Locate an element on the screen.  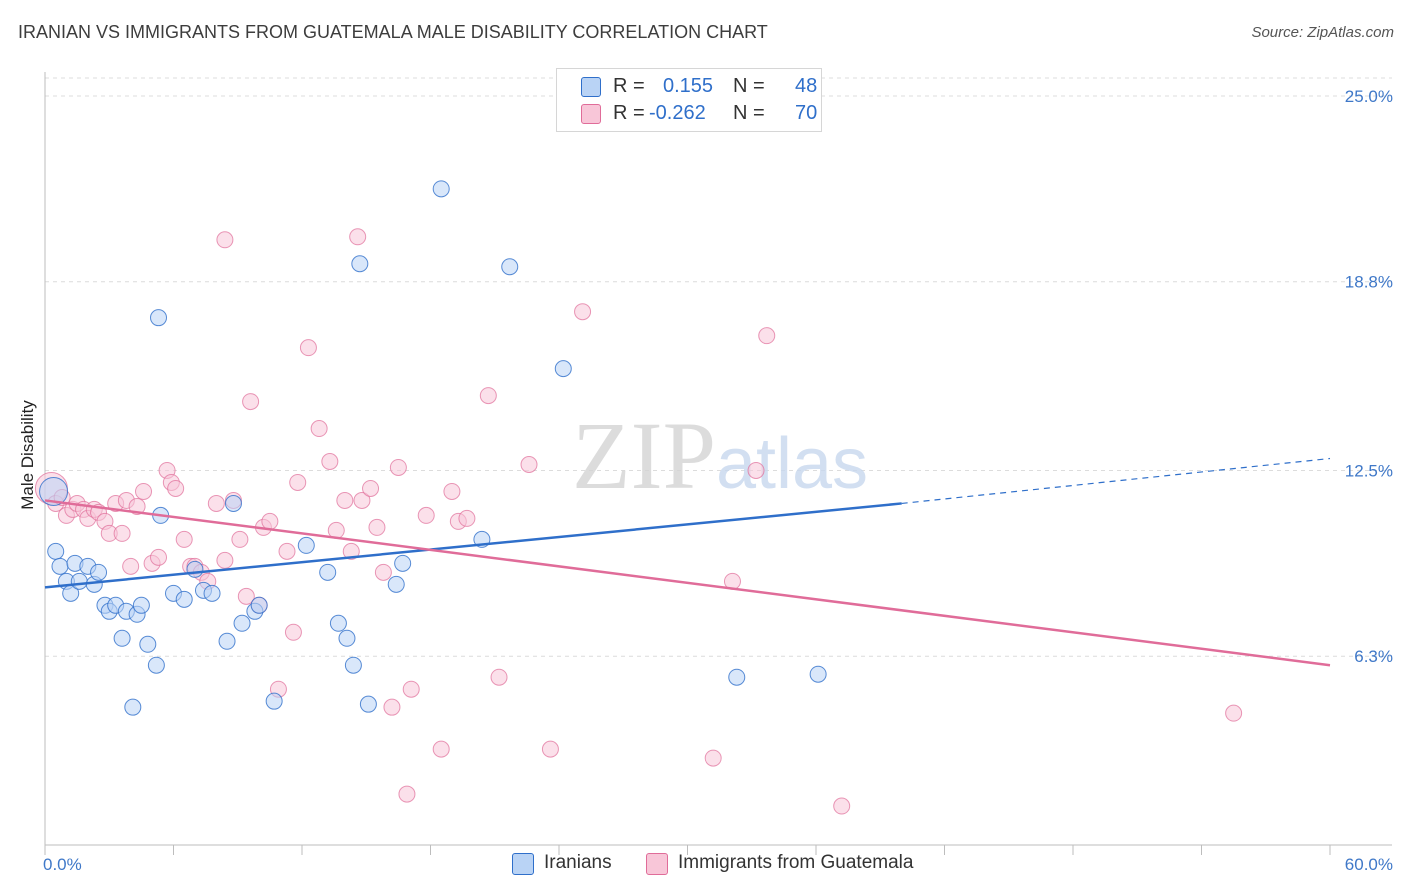
legend-n-value: 70 is located at coordinates (806, 113).